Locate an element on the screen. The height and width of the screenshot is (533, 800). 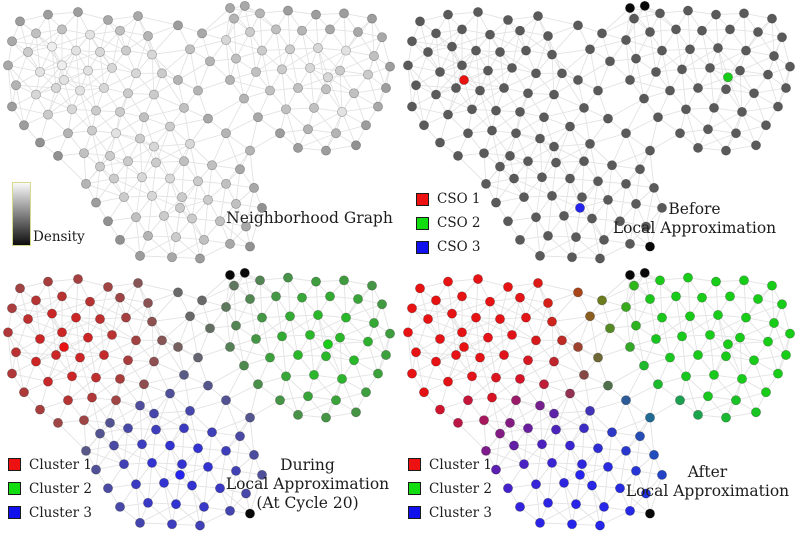
cluster-legend-during: Cluster 1 Cluster 2 Cluster 3 is located at coordinates (50, 489).